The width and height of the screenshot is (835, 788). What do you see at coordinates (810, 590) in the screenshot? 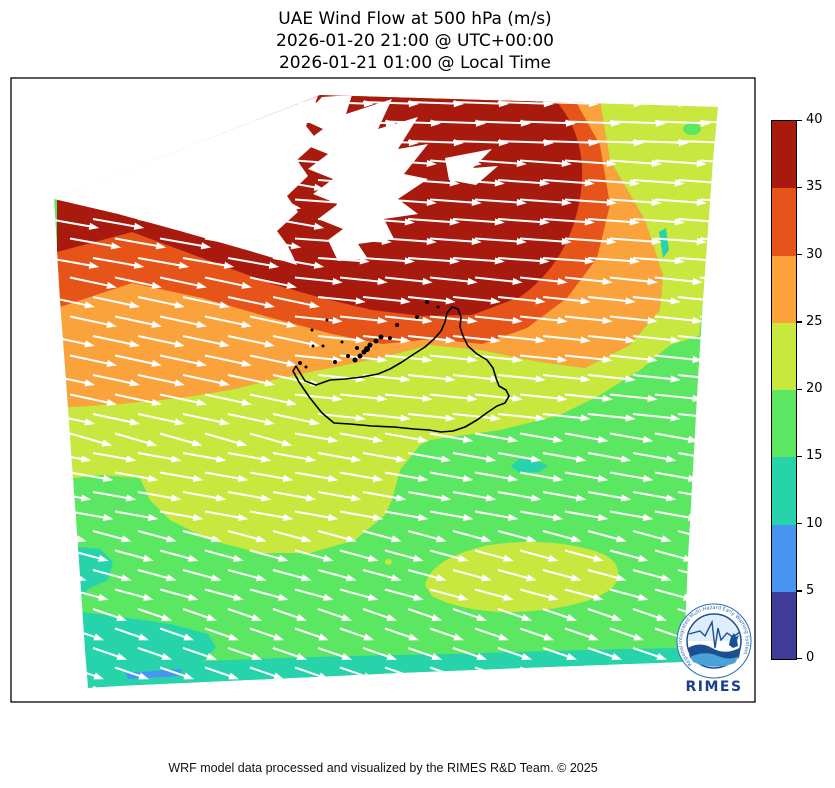
I see `colorbar-tick-label: 5` at bounding box center [810, 590].